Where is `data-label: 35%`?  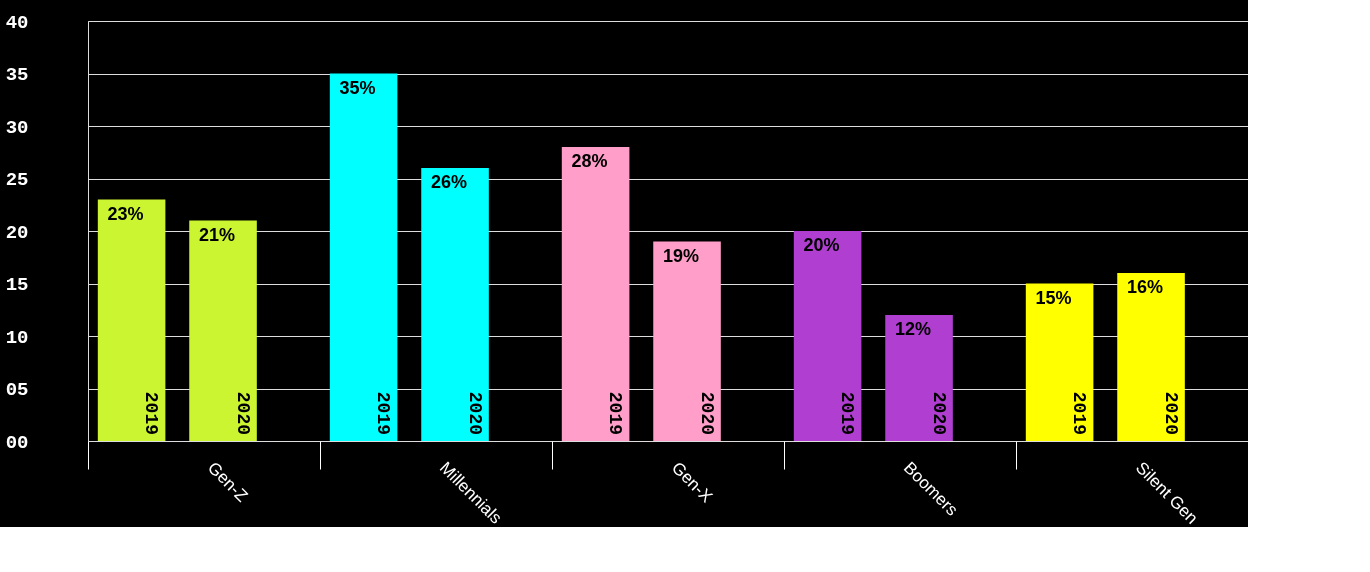
data-label: 35% is located at coordinates (357, 87).